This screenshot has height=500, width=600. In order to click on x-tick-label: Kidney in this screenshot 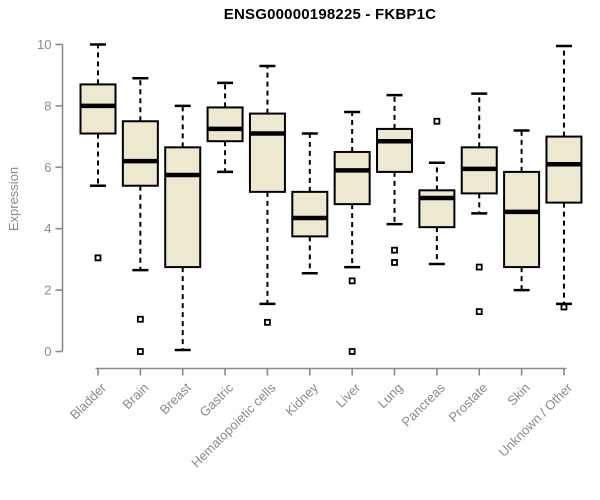, I will do `click(301, 399)`.